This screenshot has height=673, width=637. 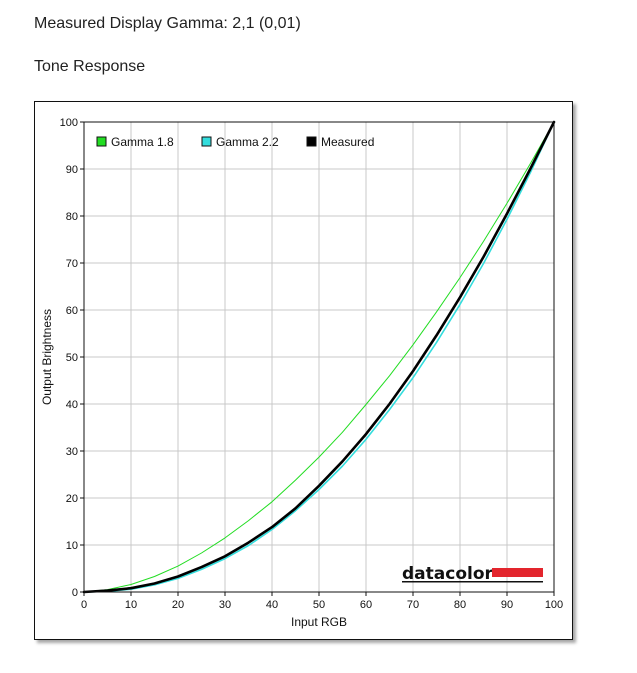 What do you see at coordinates (72, 546) in the screenshot?
I see `y-tick-label: 10` at bounding box center [72, 546].